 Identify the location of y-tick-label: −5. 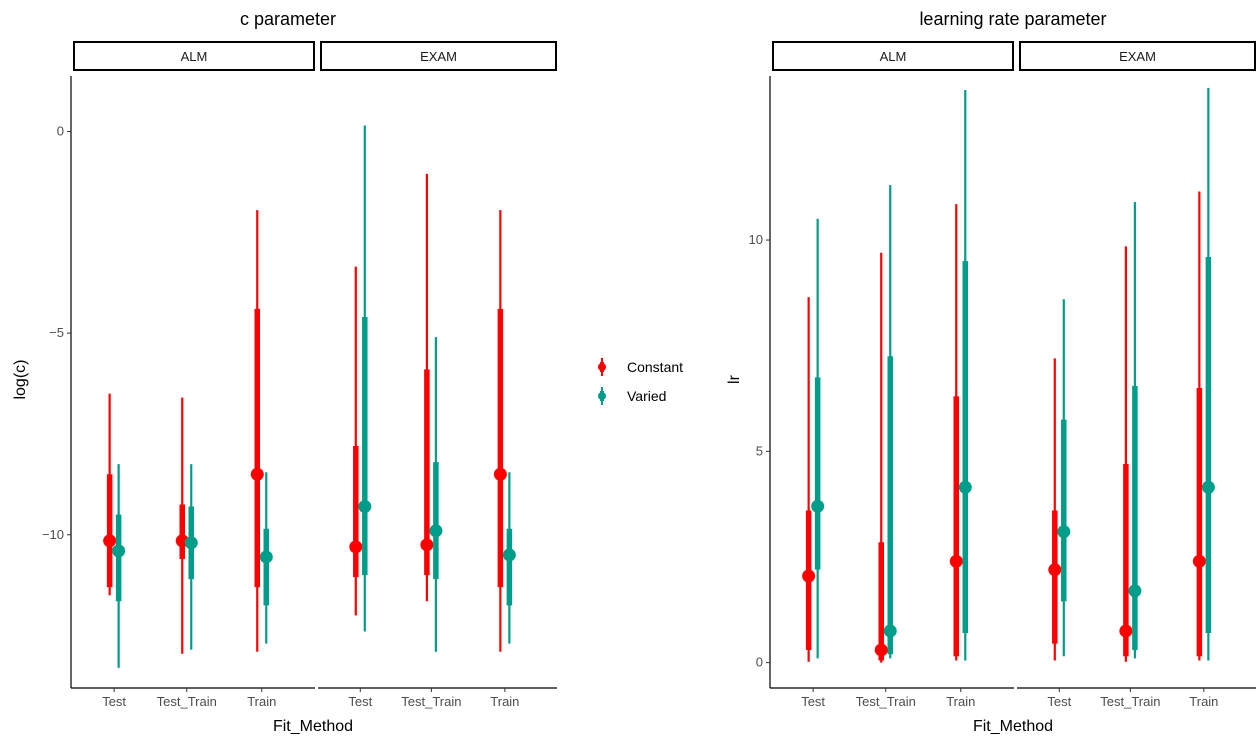
(56, 332).